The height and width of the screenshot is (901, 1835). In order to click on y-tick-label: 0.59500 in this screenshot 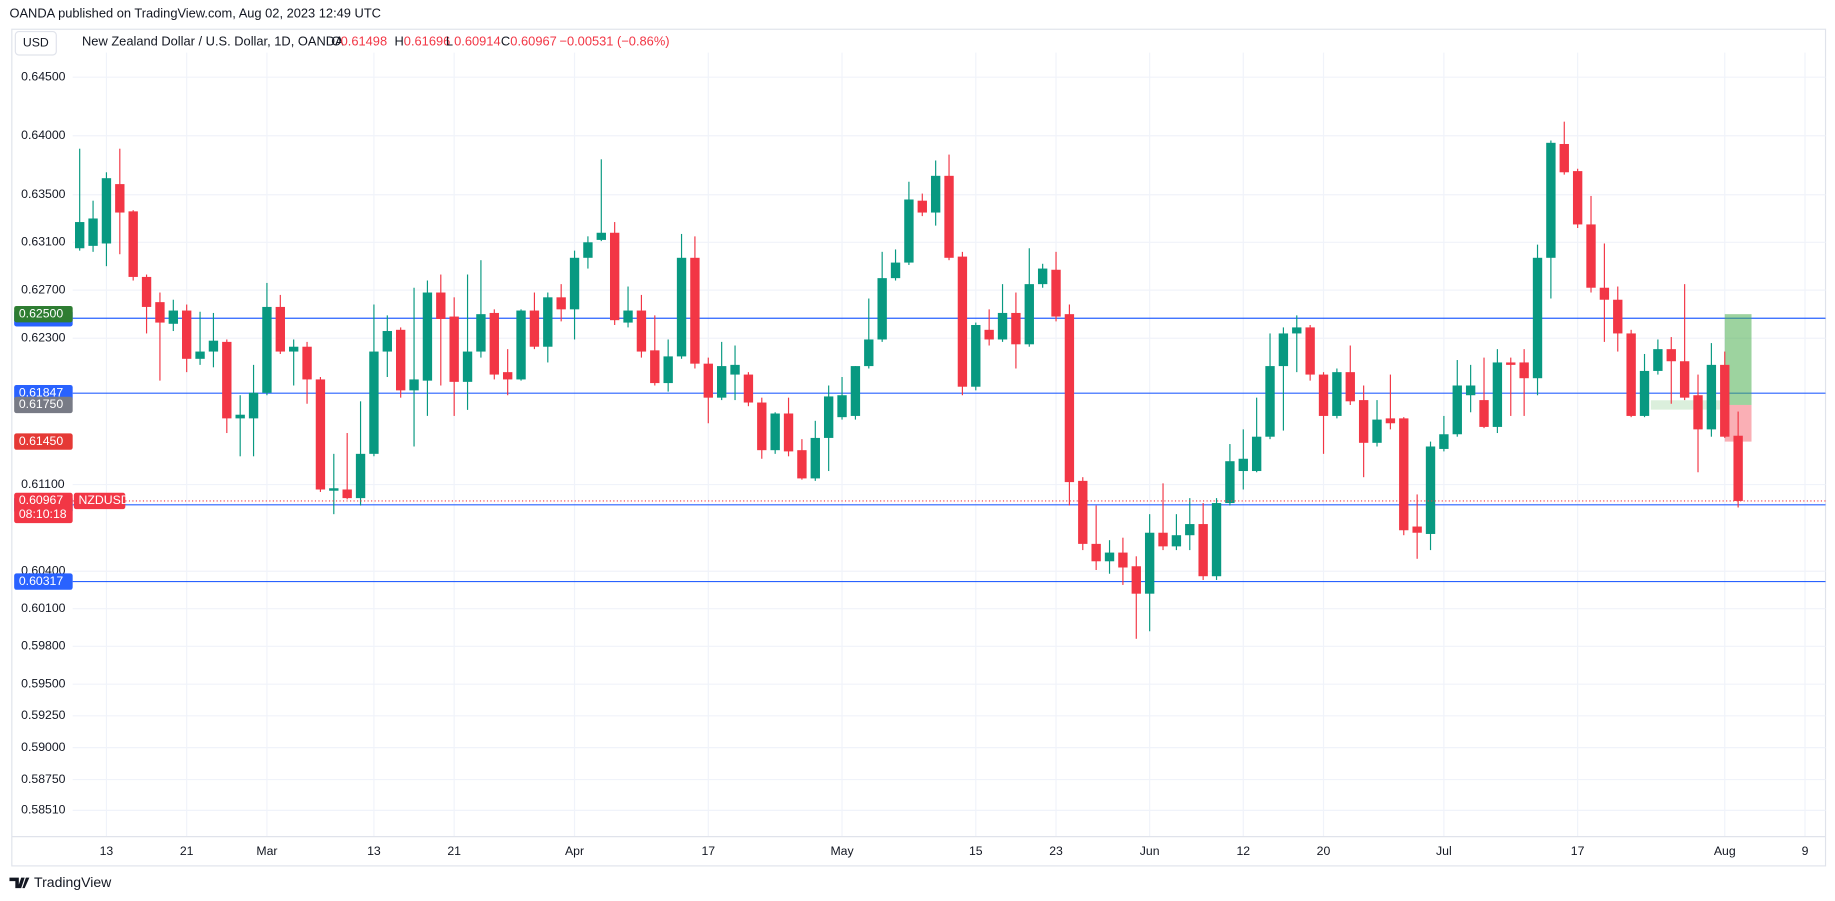, I will do `click(43, 683)`.